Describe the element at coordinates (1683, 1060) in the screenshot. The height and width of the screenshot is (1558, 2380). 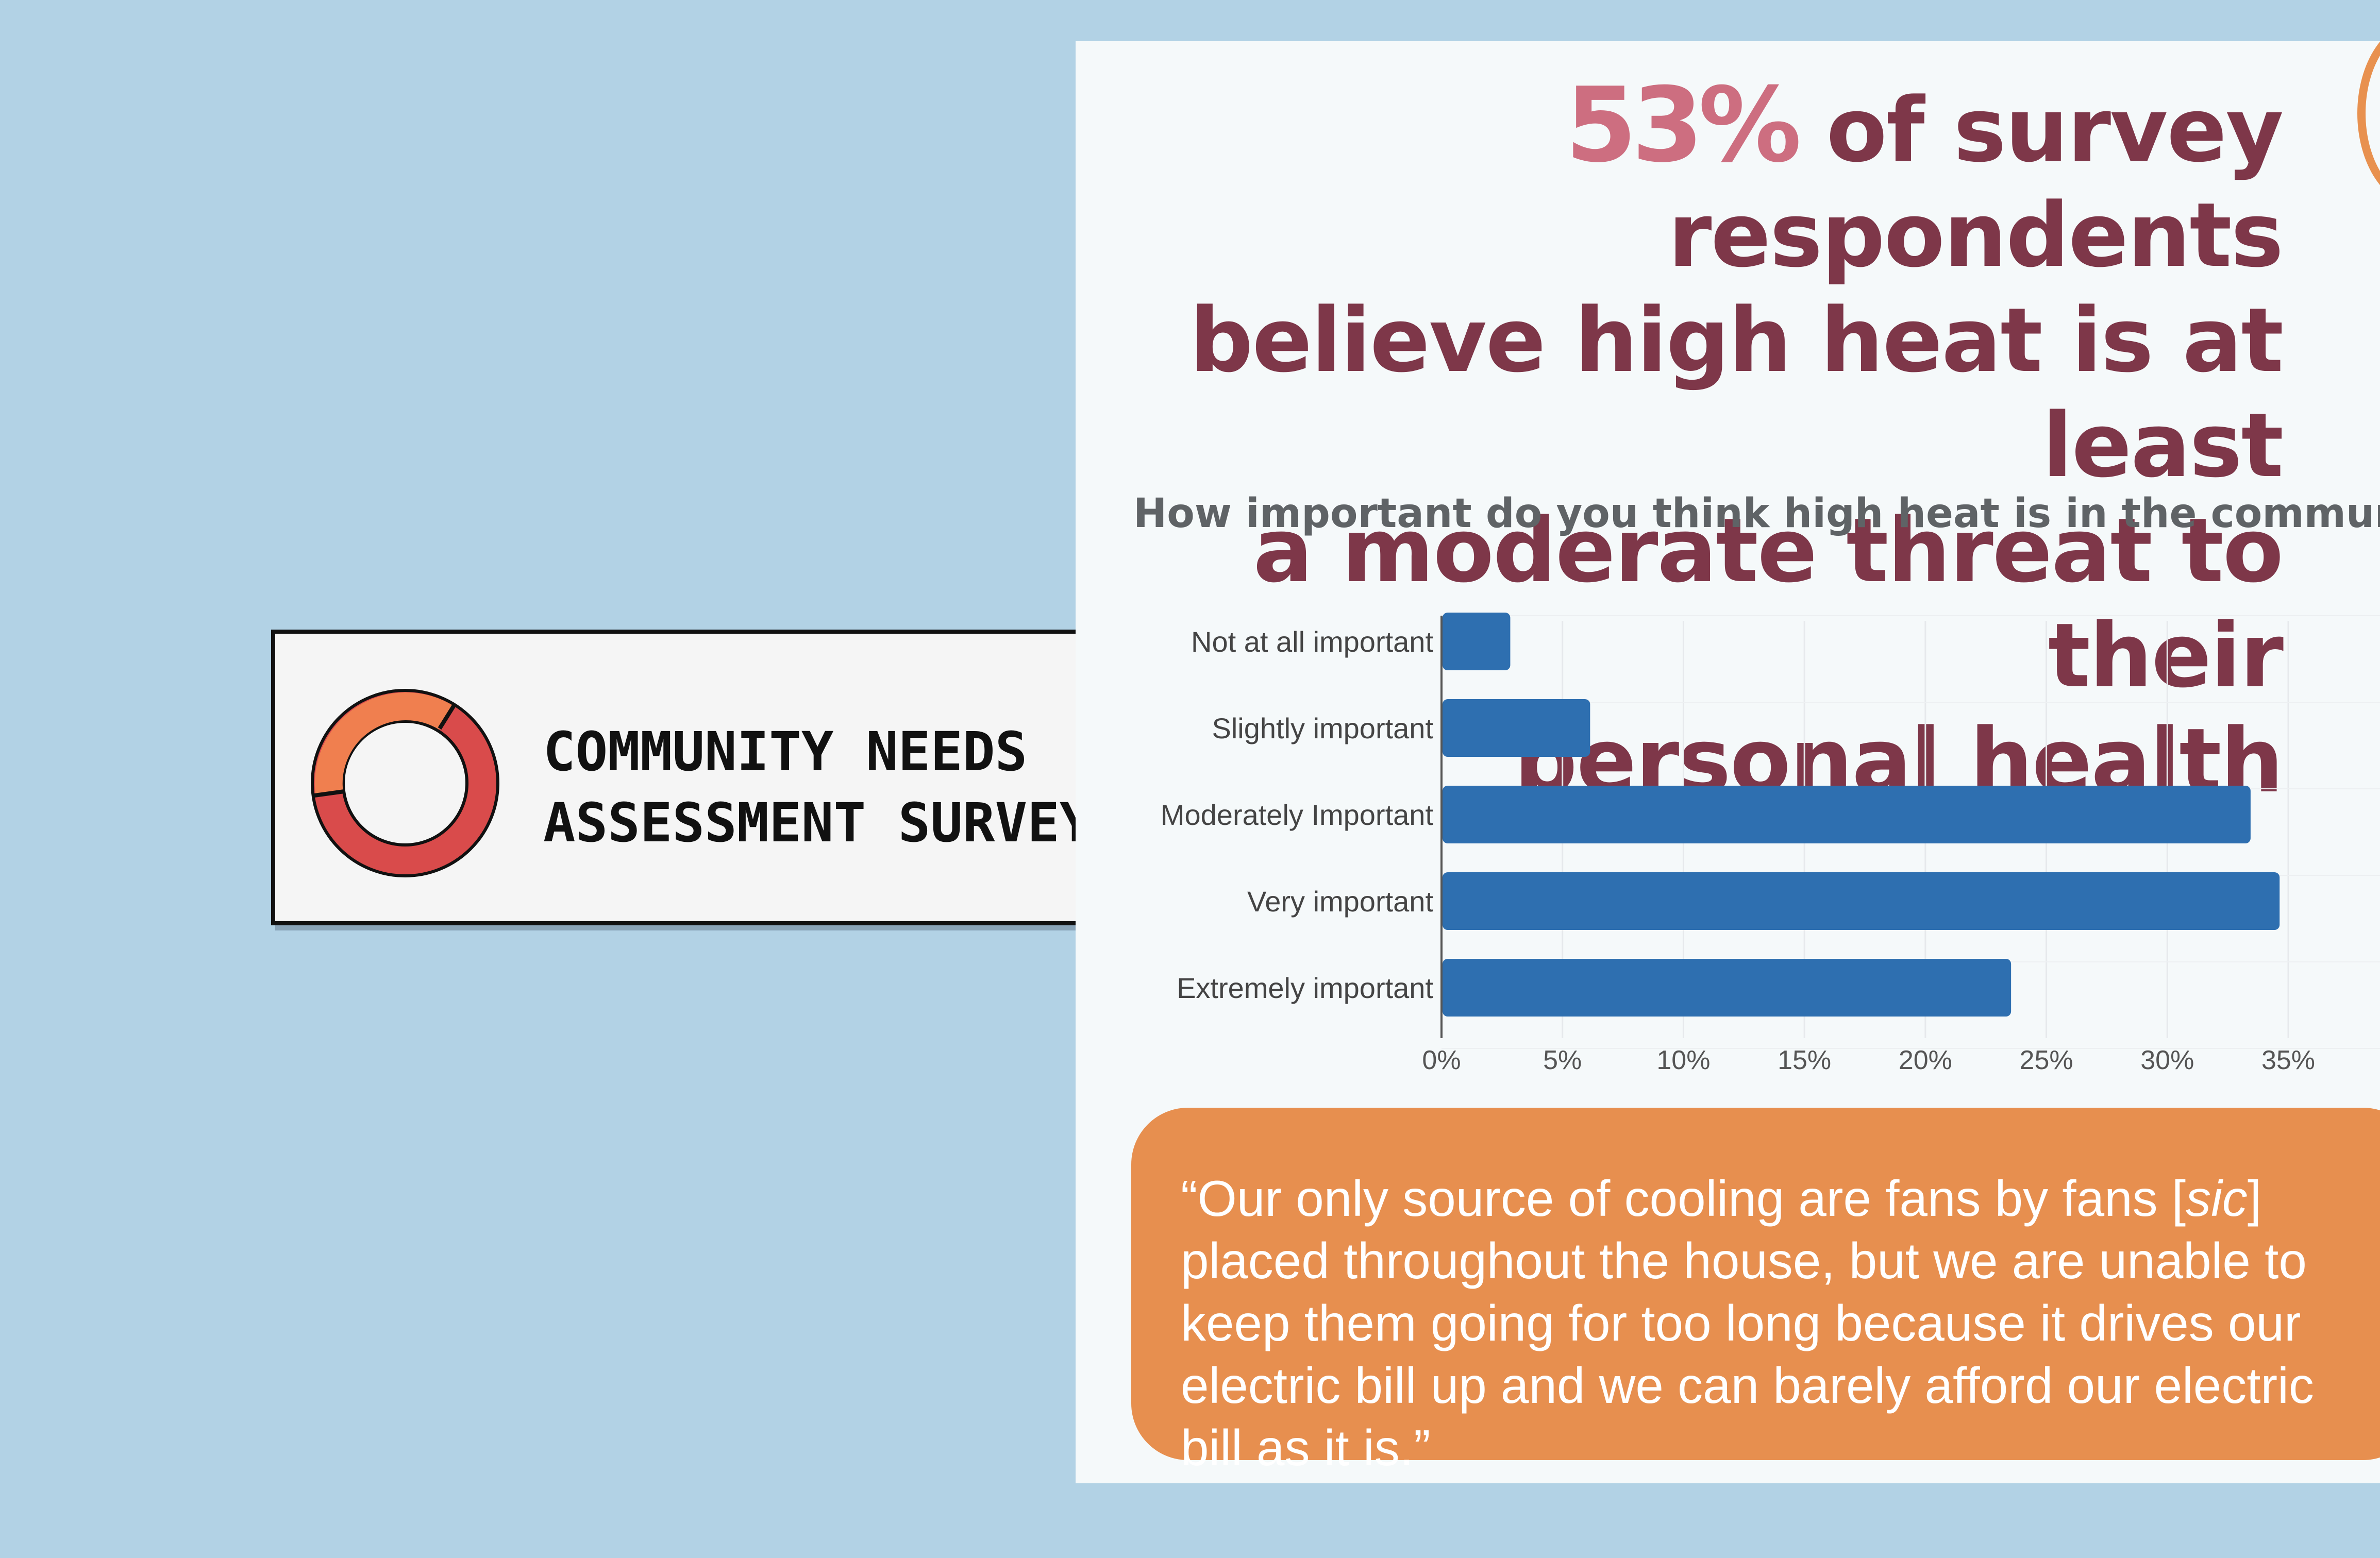
I see `x-tick-label: 10%` at that location.